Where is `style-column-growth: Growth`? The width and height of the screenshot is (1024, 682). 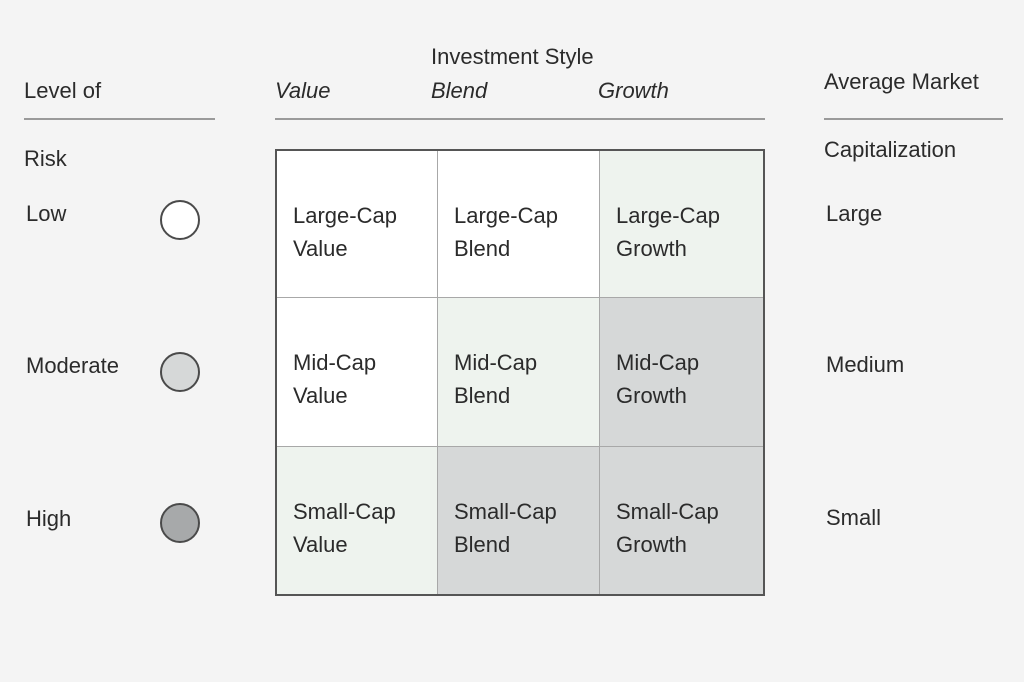
style-column-growth: Growth is located at coordinates (633, 90).